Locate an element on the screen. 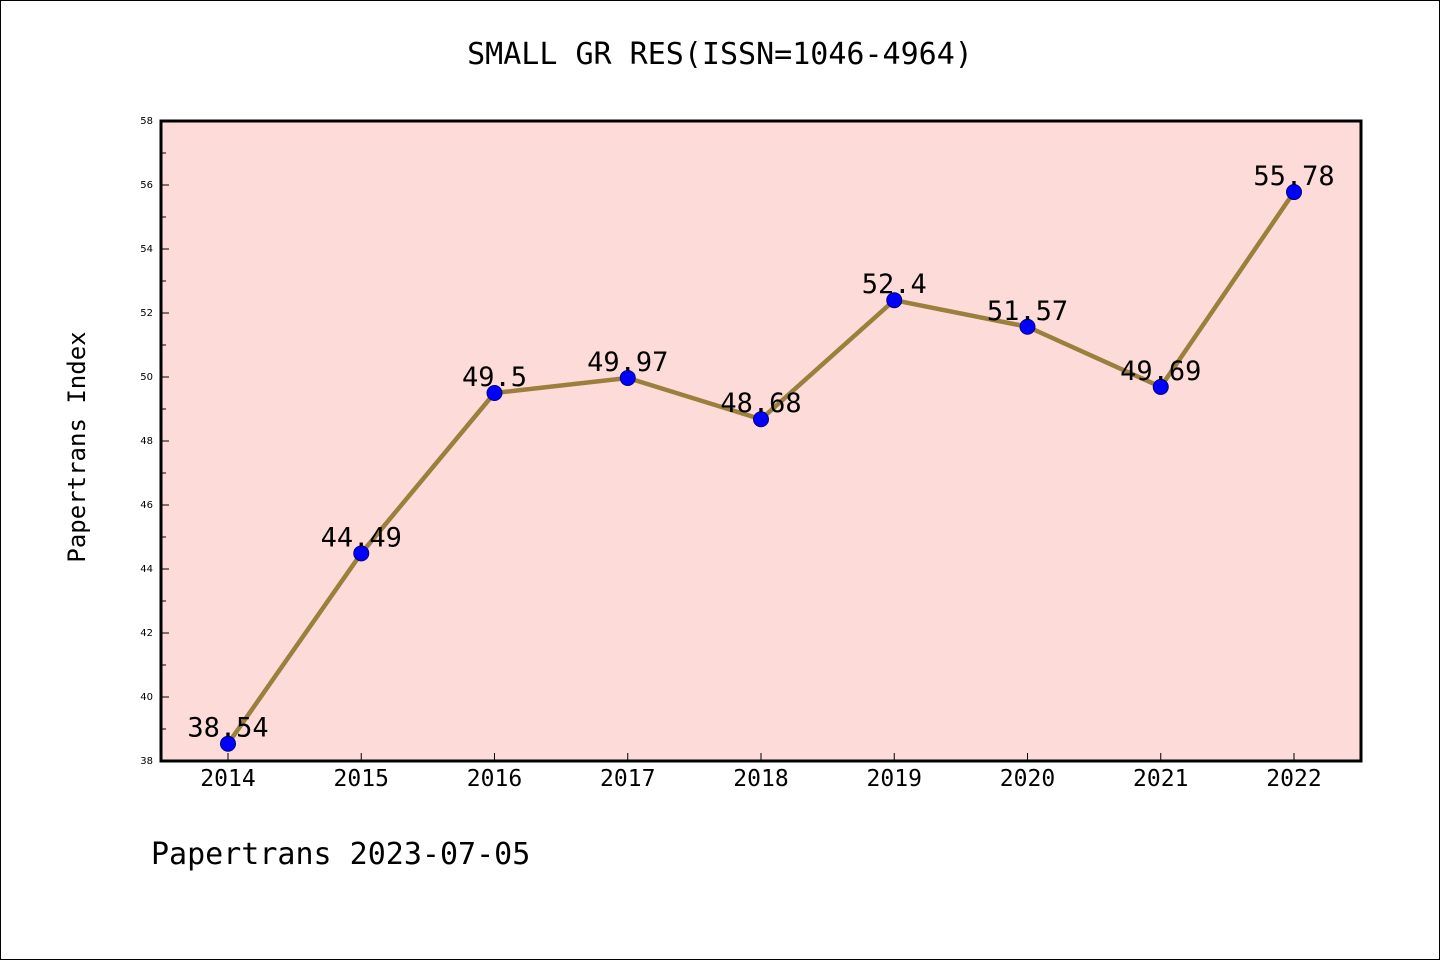 The image size is (1440, 960). x-tick-label: 2021 is located at coordinates (1160, 779).